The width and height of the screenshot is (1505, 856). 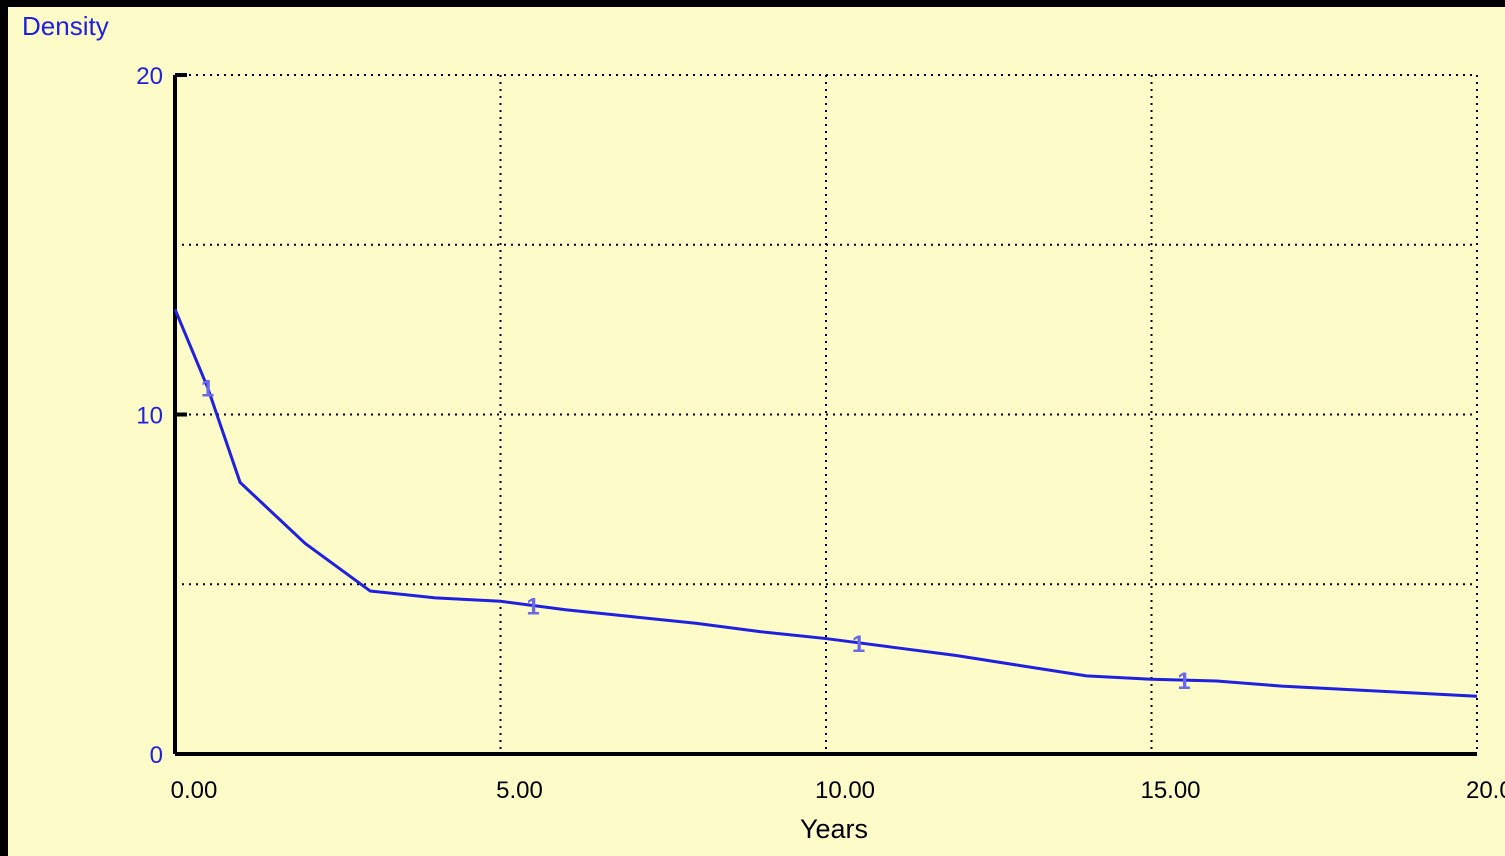 I want to click on x-tick-label: 5.00, so click(x=519, y=790).